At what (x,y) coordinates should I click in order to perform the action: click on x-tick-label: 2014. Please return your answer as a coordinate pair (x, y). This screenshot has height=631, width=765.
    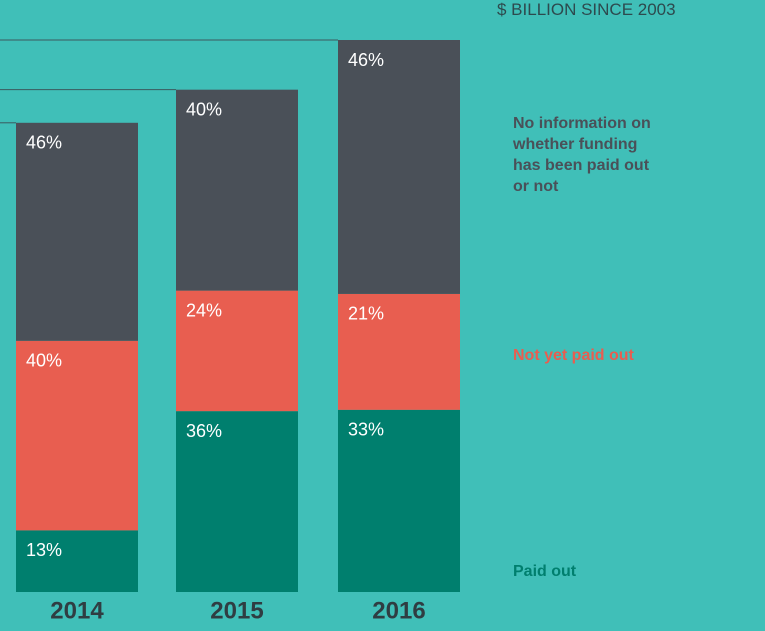
    Looking at the image, I should click on (77, 610).